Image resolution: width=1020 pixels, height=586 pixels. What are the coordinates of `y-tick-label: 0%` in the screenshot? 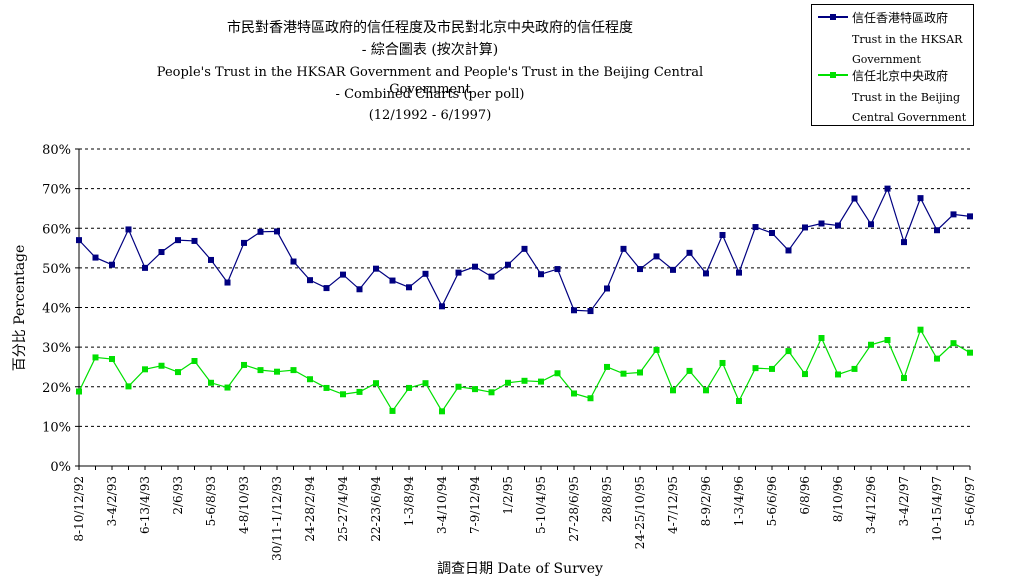 It's located at (60, 467).